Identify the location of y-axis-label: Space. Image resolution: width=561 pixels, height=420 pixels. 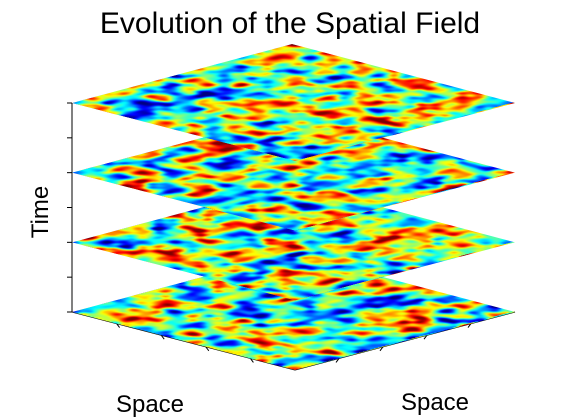
(435, 402).